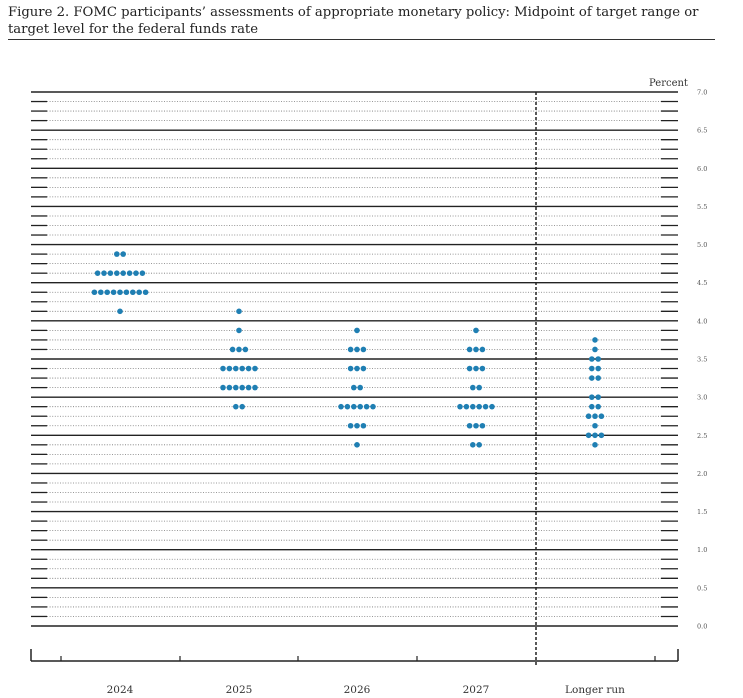 Image resolution: width=743 pixels, height=698 pixels. Describe the element at coordinates (702, 588) in the screenshot. I see `y-tick-label: 0.5` at that location.